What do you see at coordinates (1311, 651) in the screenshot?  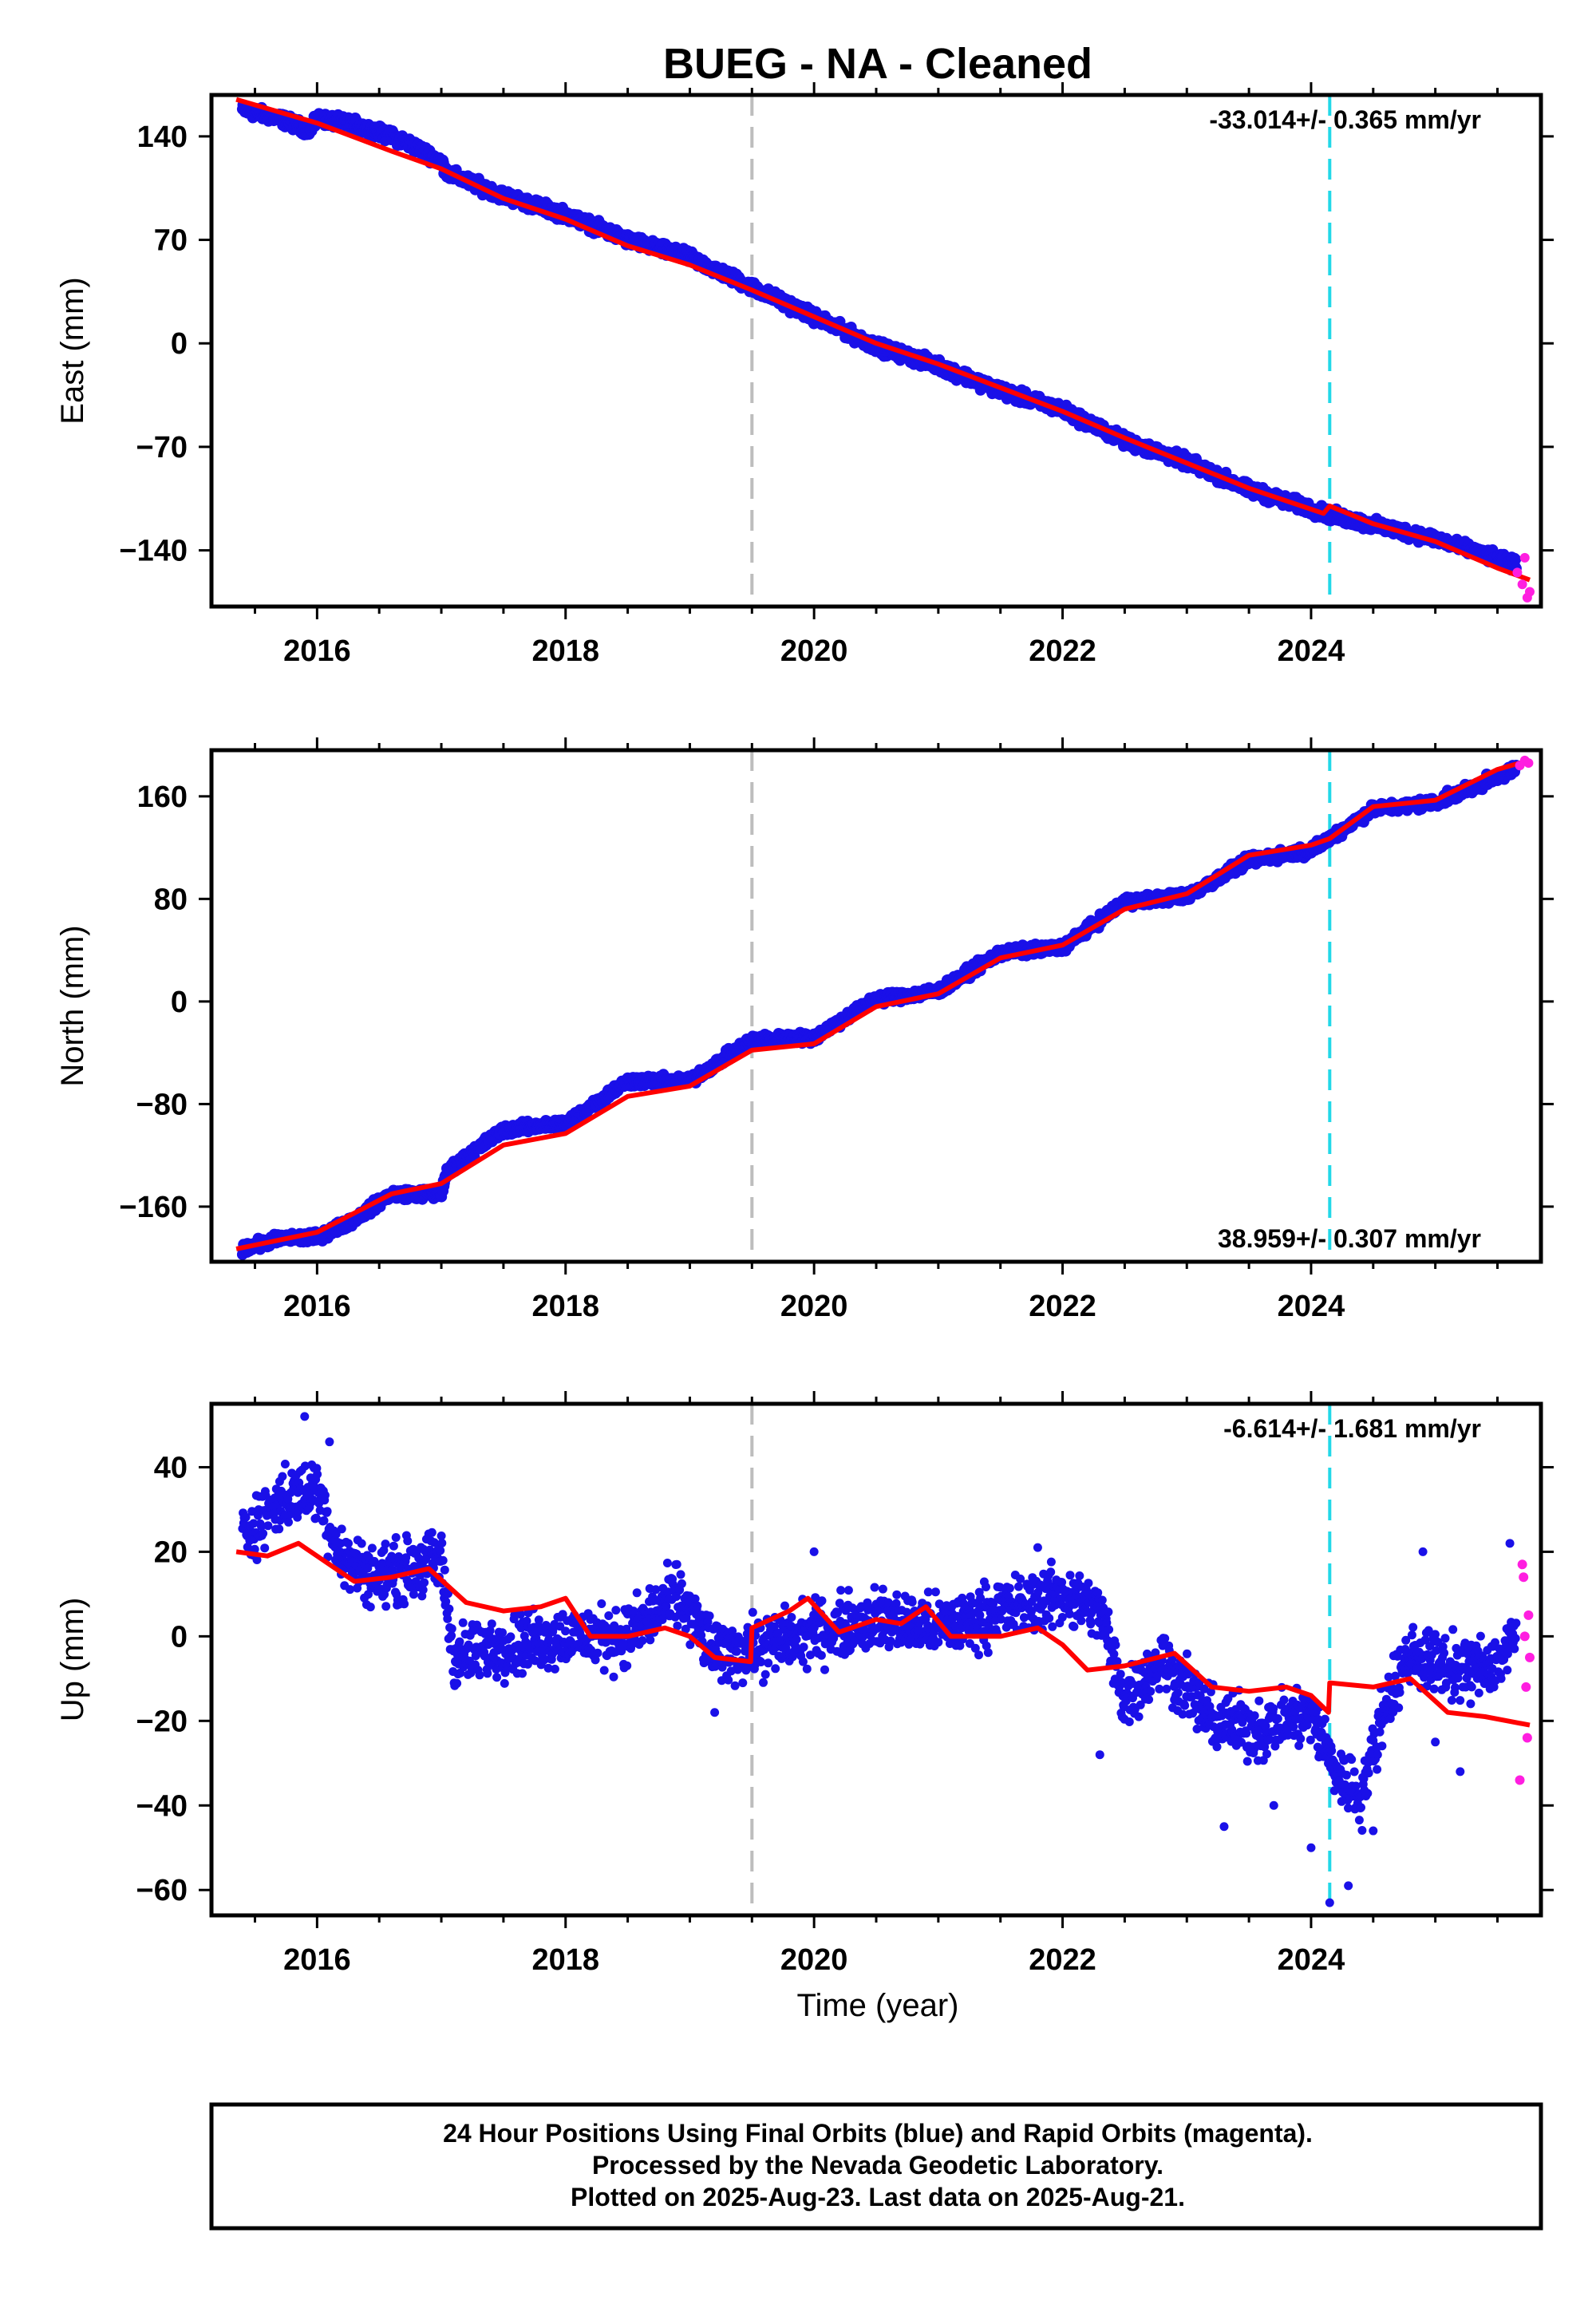 I see `east-x-tick-label: 2024` at bounding box center [1311, 651].